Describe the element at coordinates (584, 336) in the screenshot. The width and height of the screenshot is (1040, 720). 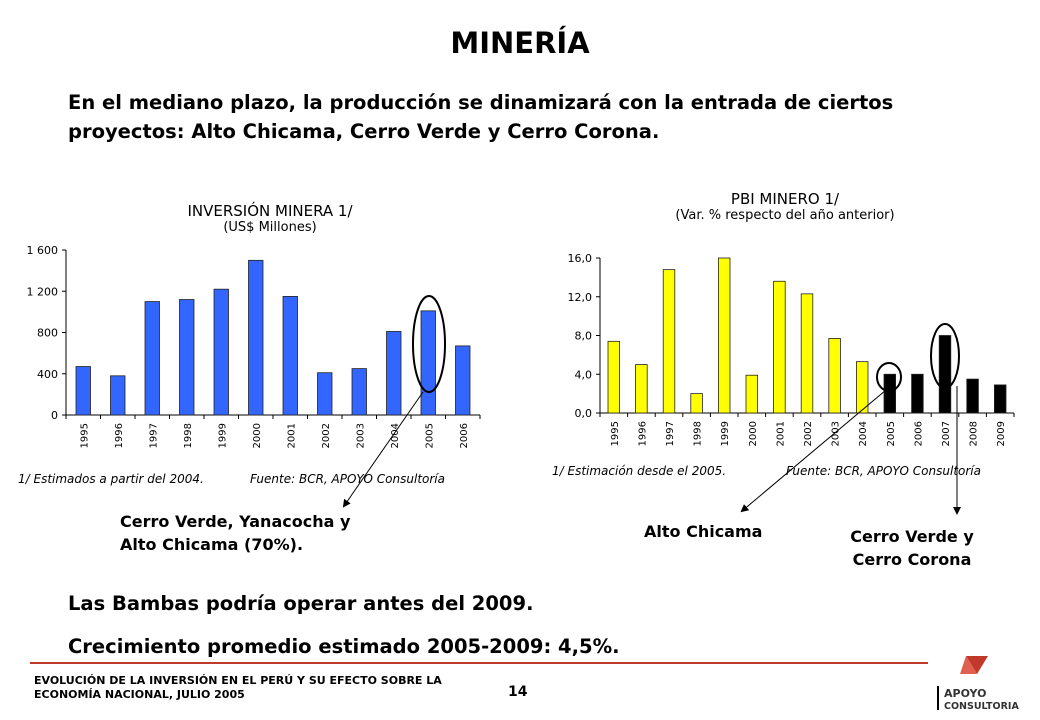
I see `pbi-y-tick-label: 8,0` at that location.